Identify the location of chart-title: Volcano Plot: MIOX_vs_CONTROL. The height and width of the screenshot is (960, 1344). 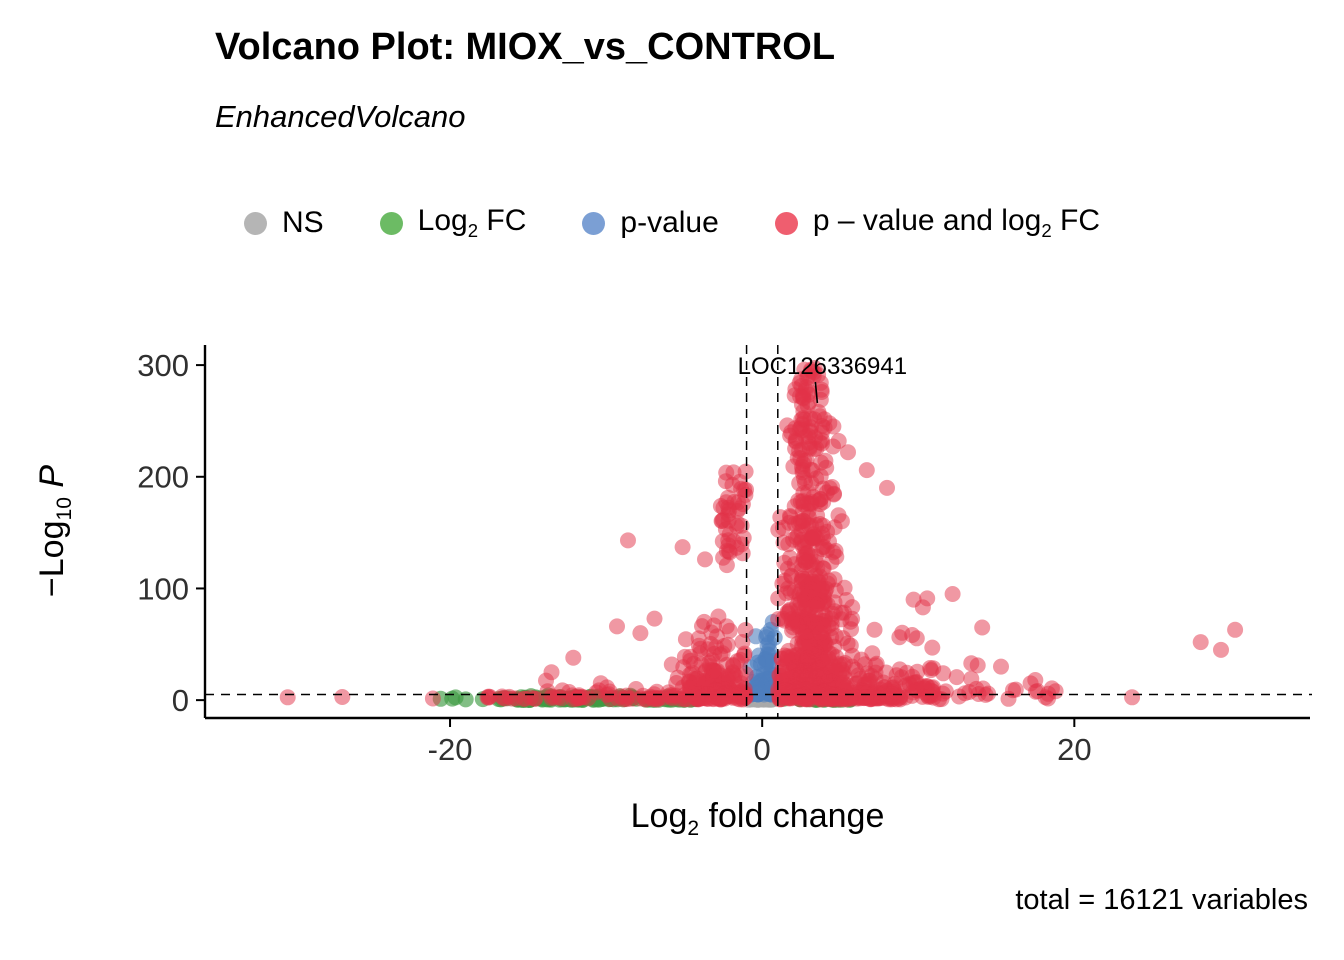
(525, 47).